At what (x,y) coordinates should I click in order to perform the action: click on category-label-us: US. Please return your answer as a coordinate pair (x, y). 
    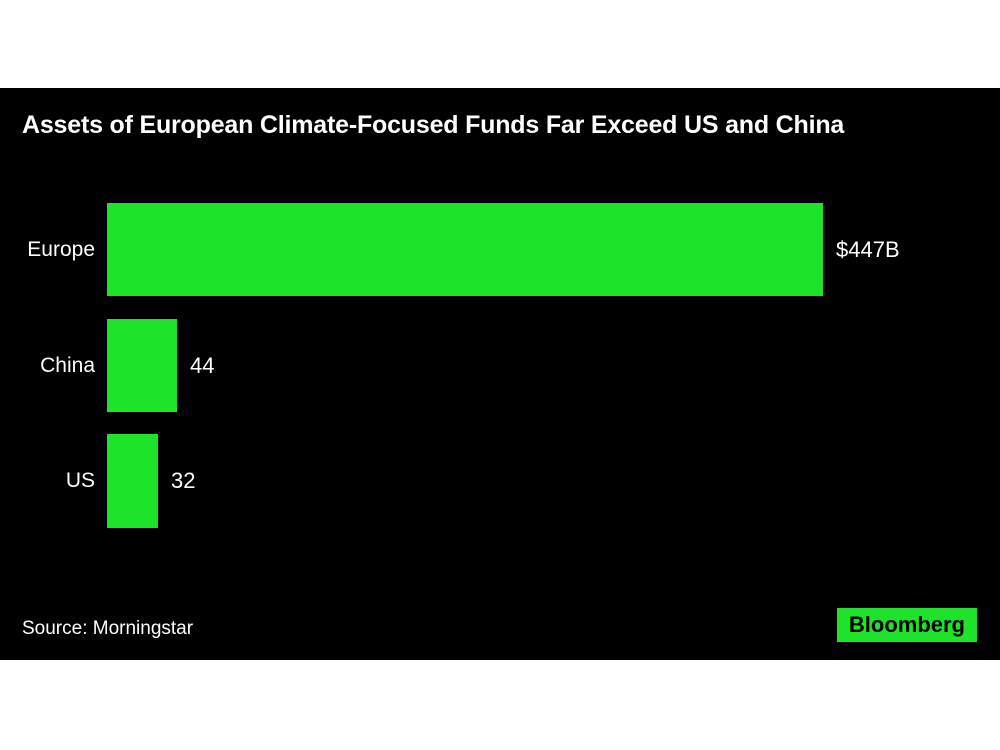
    Looking at the image, I should click on (80, 480).